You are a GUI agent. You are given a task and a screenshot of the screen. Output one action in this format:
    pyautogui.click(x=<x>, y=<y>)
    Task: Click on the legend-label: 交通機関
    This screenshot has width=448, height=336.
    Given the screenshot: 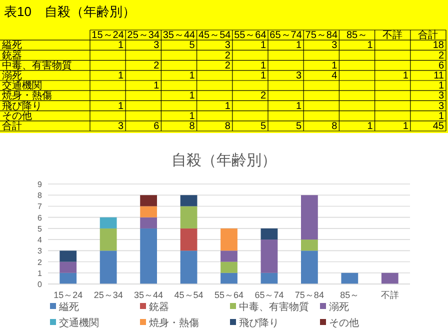 What is the action you would take?
    pyautogui.click(x=79, y=323)
    